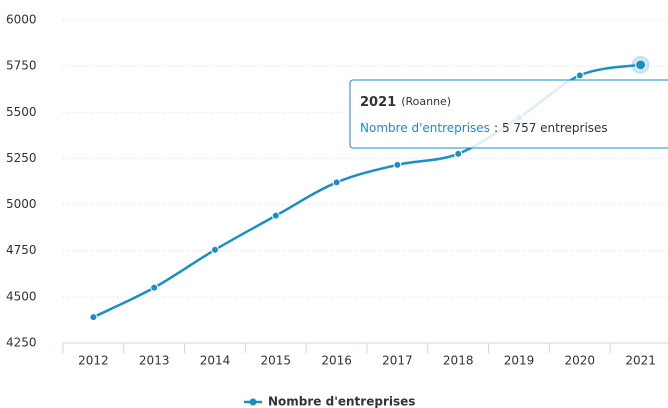  I want to click on tooltip-body: Nombre d'entreprises:5 757 entreprises, so click(484, 128).